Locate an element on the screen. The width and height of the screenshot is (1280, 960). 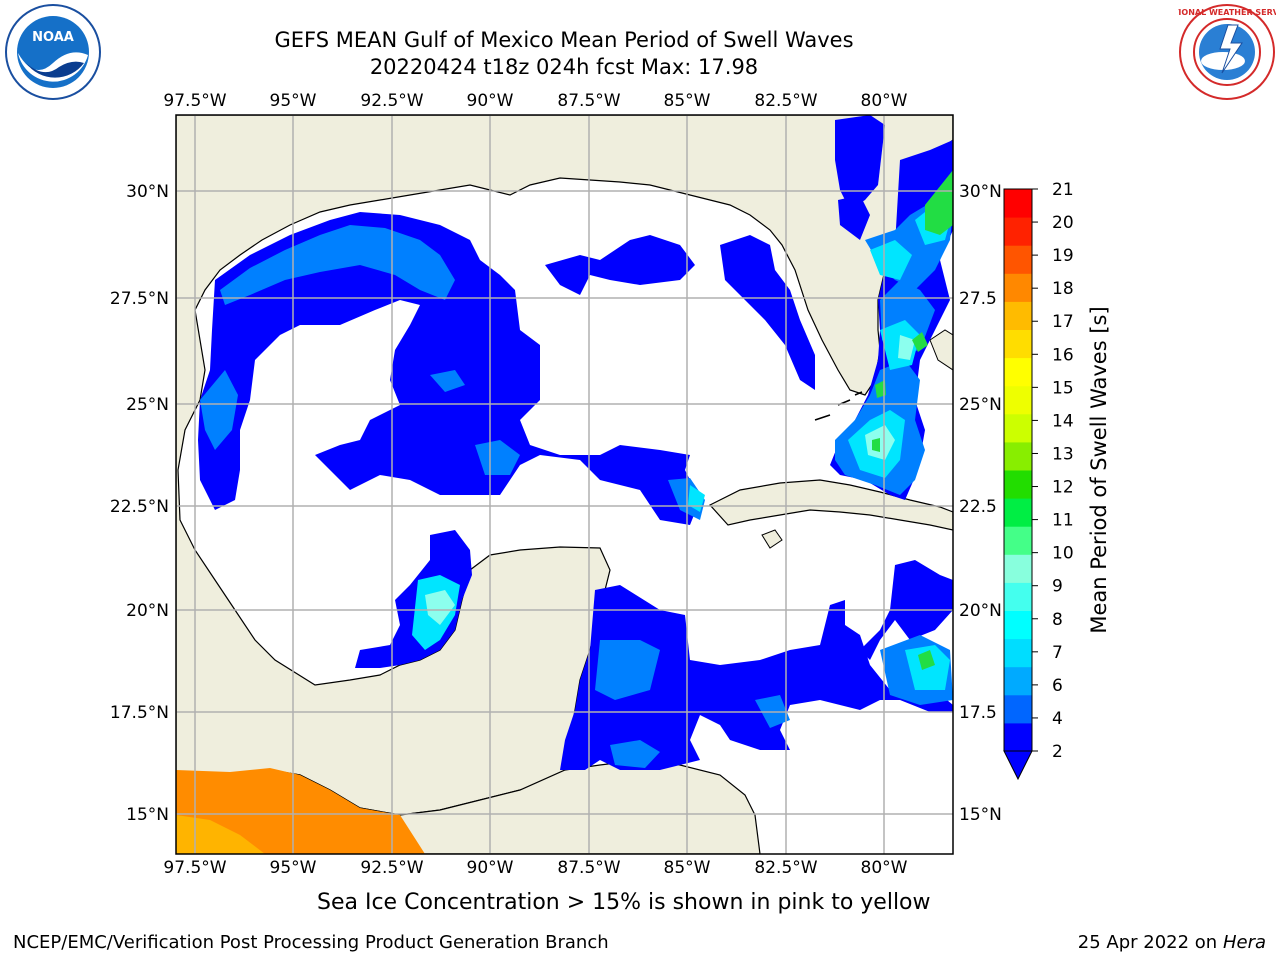
swell-orange-region is located at coordinates (300, 811).